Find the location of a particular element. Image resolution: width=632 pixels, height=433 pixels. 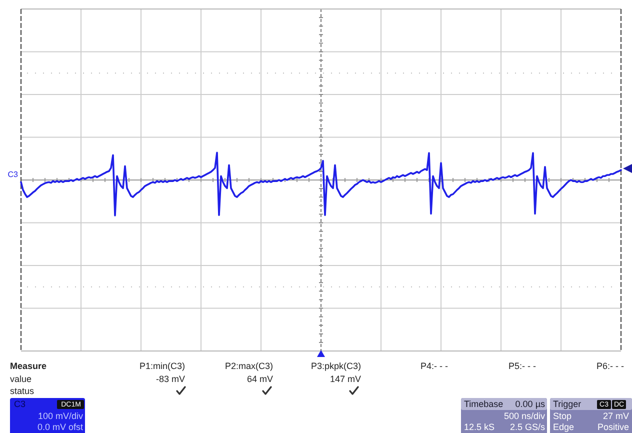

text: P6:- - - is located at coordinates (610, 366).